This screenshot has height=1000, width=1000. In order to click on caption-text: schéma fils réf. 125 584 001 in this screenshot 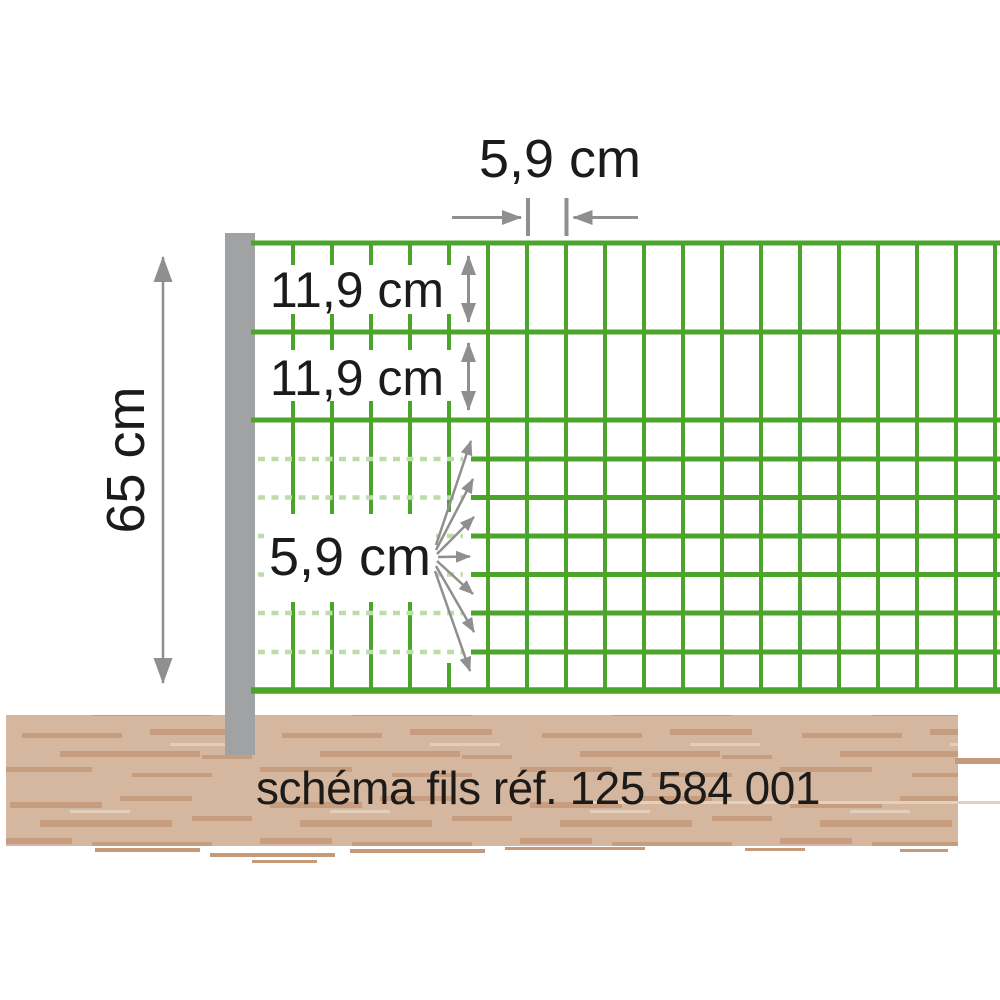, I will do `click(538, 788)`.